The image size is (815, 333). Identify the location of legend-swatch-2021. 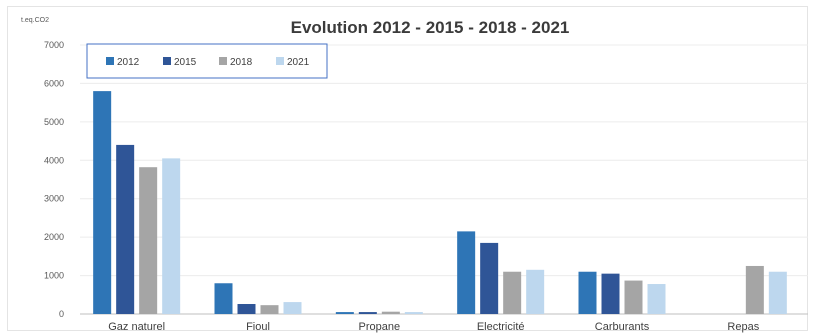
(280, 61).